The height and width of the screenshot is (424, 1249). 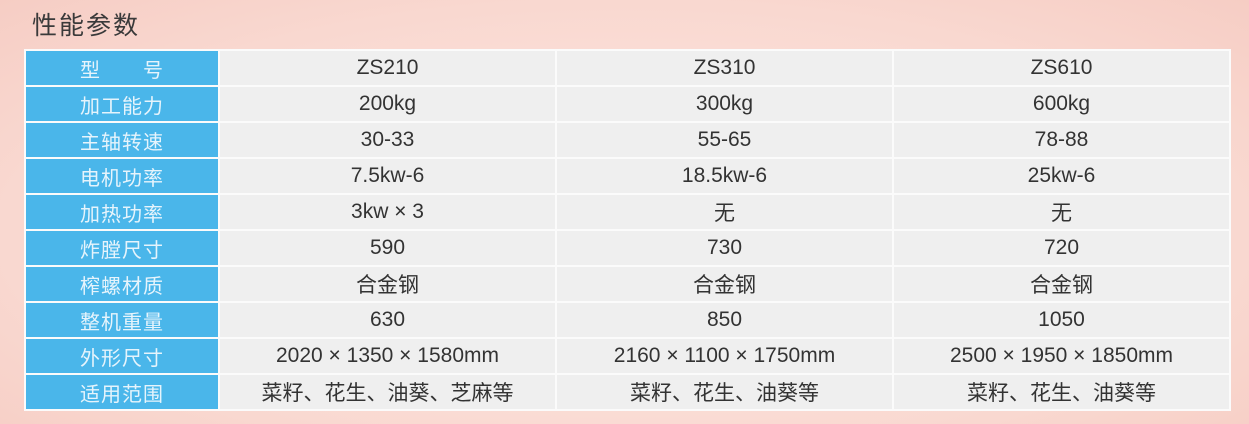 I want to click on row-label: 炸膛尺寸, so click(x=122, y=248).